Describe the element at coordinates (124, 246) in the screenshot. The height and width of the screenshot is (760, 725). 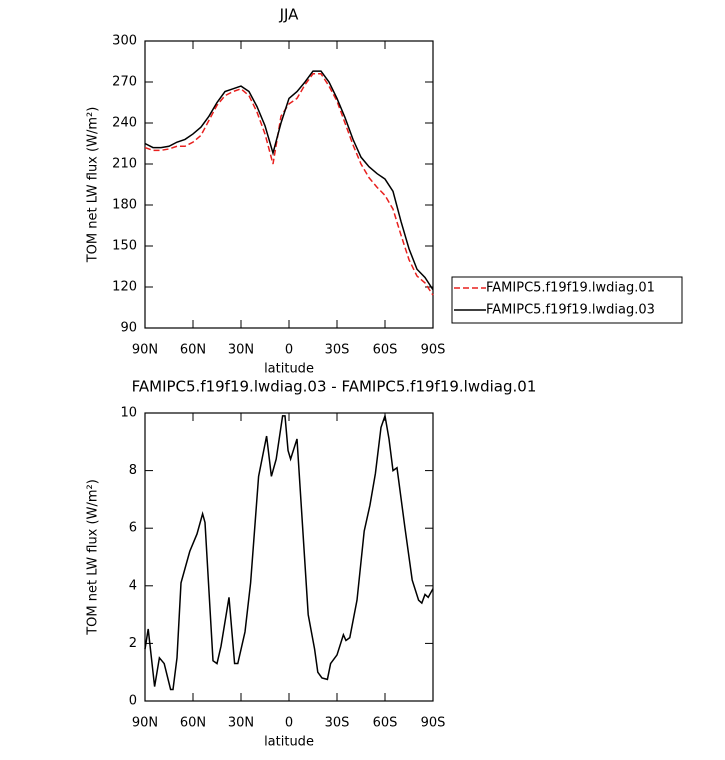
I see `y-tick-label: 150` at that location.